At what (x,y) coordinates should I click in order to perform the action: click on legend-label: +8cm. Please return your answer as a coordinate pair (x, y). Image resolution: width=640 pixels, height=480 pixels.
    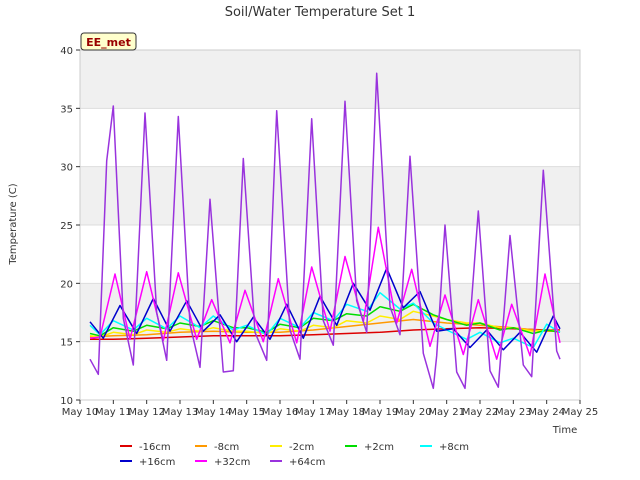
    Looking at the image, I should click on (454, 447).